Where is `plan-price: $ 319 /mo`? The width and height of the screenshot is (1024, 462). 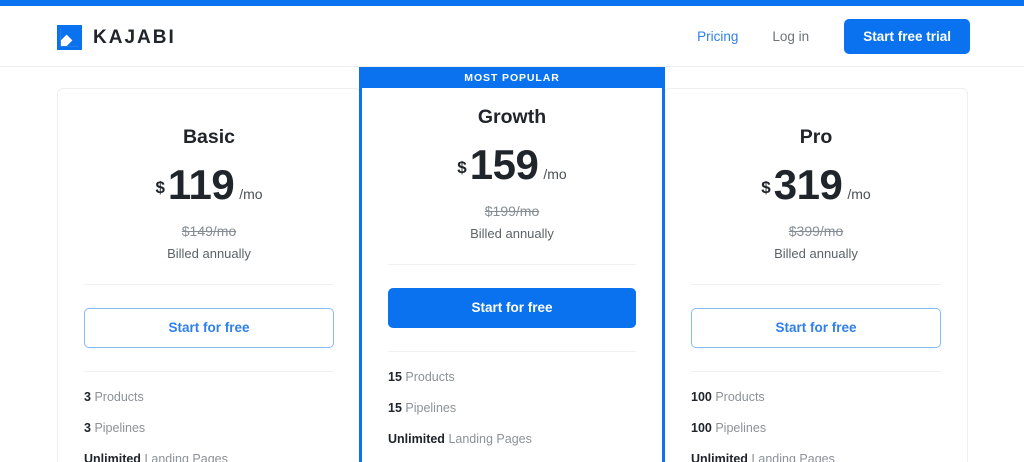 plan-price: $ 319 /mo is located at coordinates (816, 185).